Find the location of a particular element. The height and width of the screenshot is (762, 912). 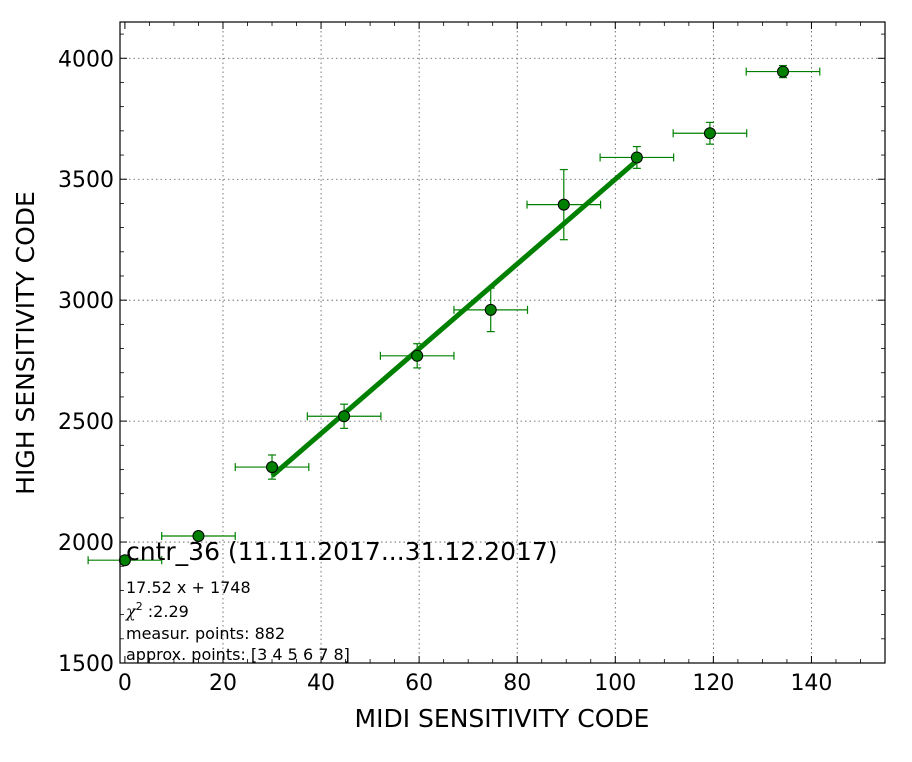

annotation-chi2: χ2 :2.29 is located at coordinates (157, 610).